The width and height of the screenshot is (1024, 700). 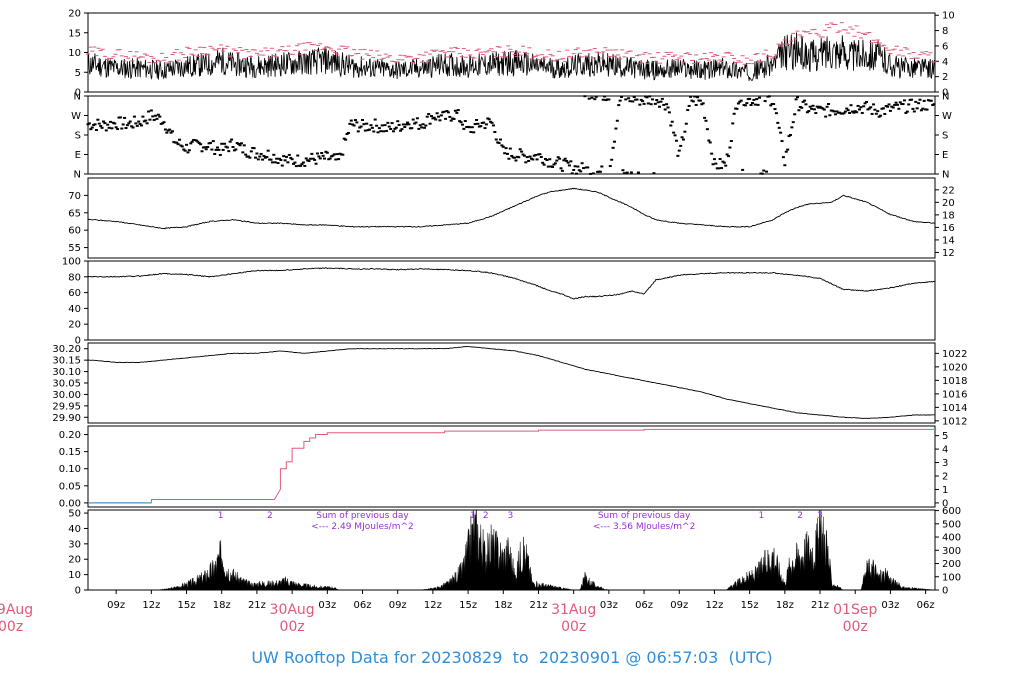 I want to click on y-tick-label-right: 18, so click(x=948, y=215).